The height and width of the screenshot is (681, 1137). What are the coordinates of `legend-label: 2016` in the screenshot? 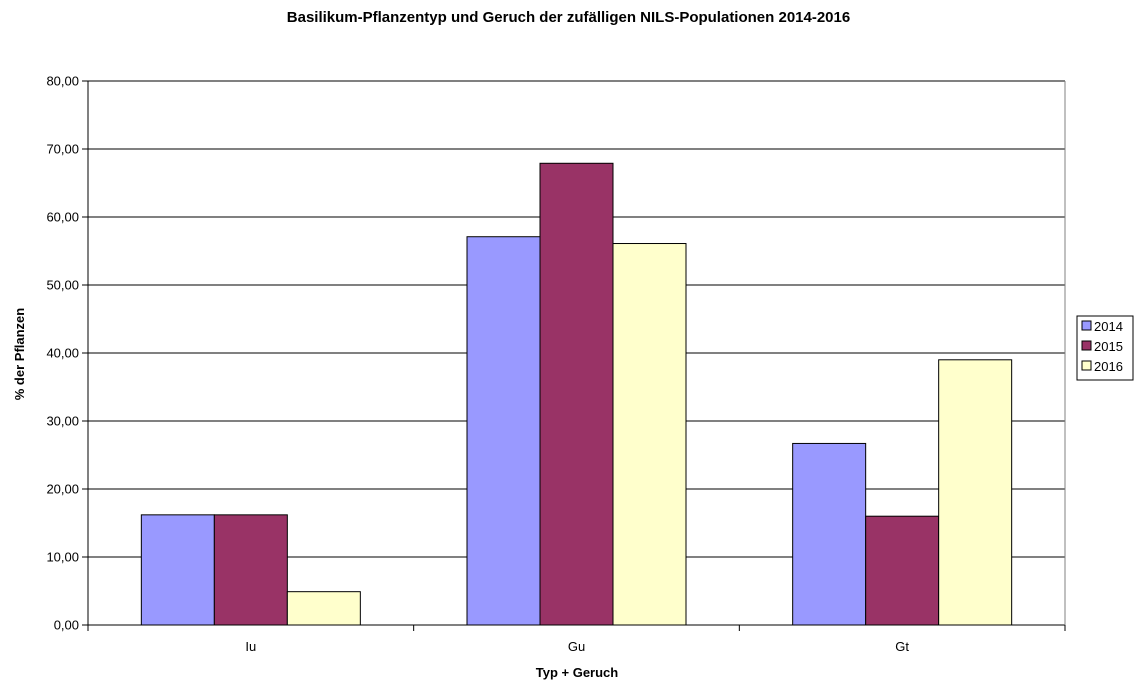 It's located at (1108, 366).